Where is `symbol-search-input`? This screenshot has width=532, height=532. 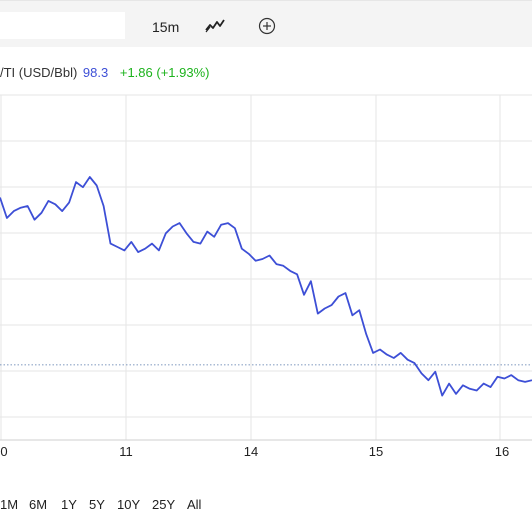
symbol-search-input is located at coordinates (62, 25).